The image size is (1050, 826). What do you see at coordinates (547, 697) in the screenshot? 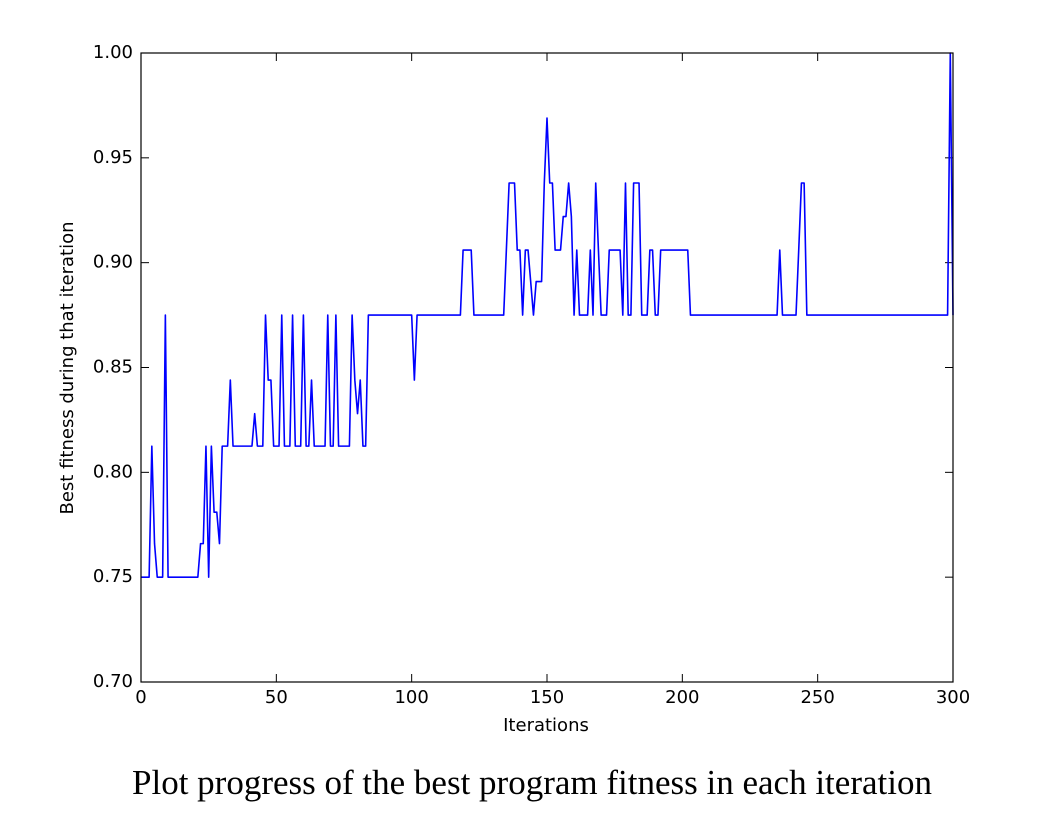
I see `x-tick-label: 150` at bounding box center [547, 697].